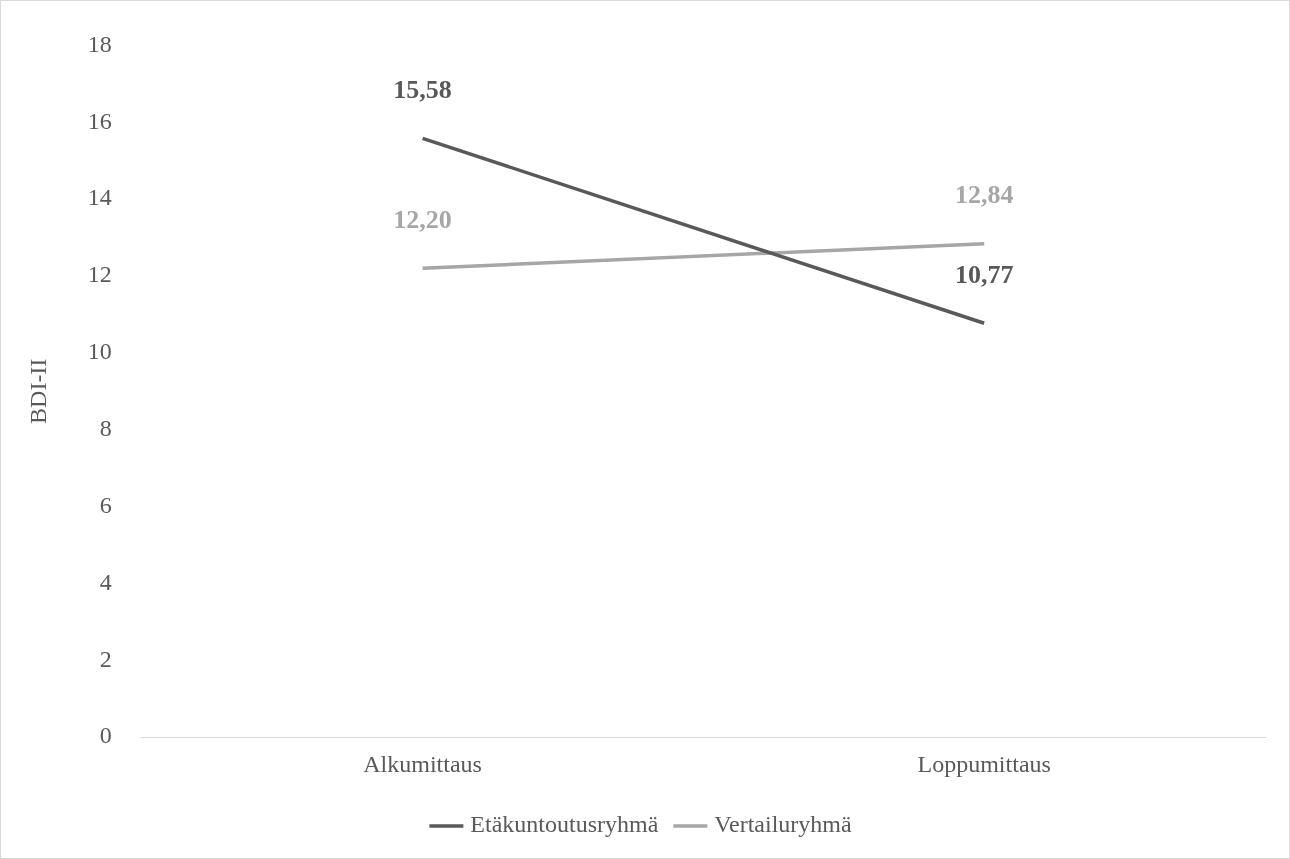  I want to click on y-tick-label: 12, so click(99, 274).